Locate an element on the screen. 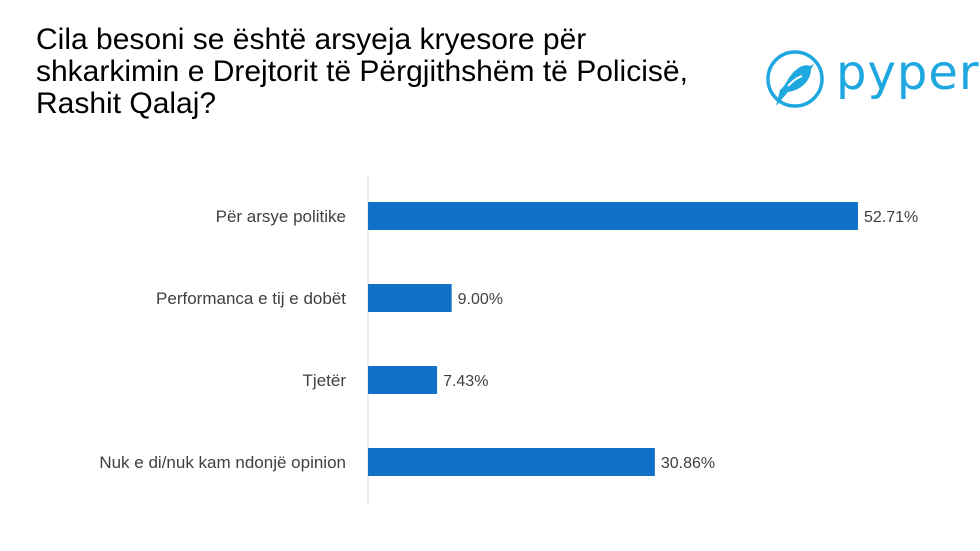 The image size is (980, 551). category-label-3: Nuk e di/nuk kam ndonjë opinion is located at coordinates (222, 462).